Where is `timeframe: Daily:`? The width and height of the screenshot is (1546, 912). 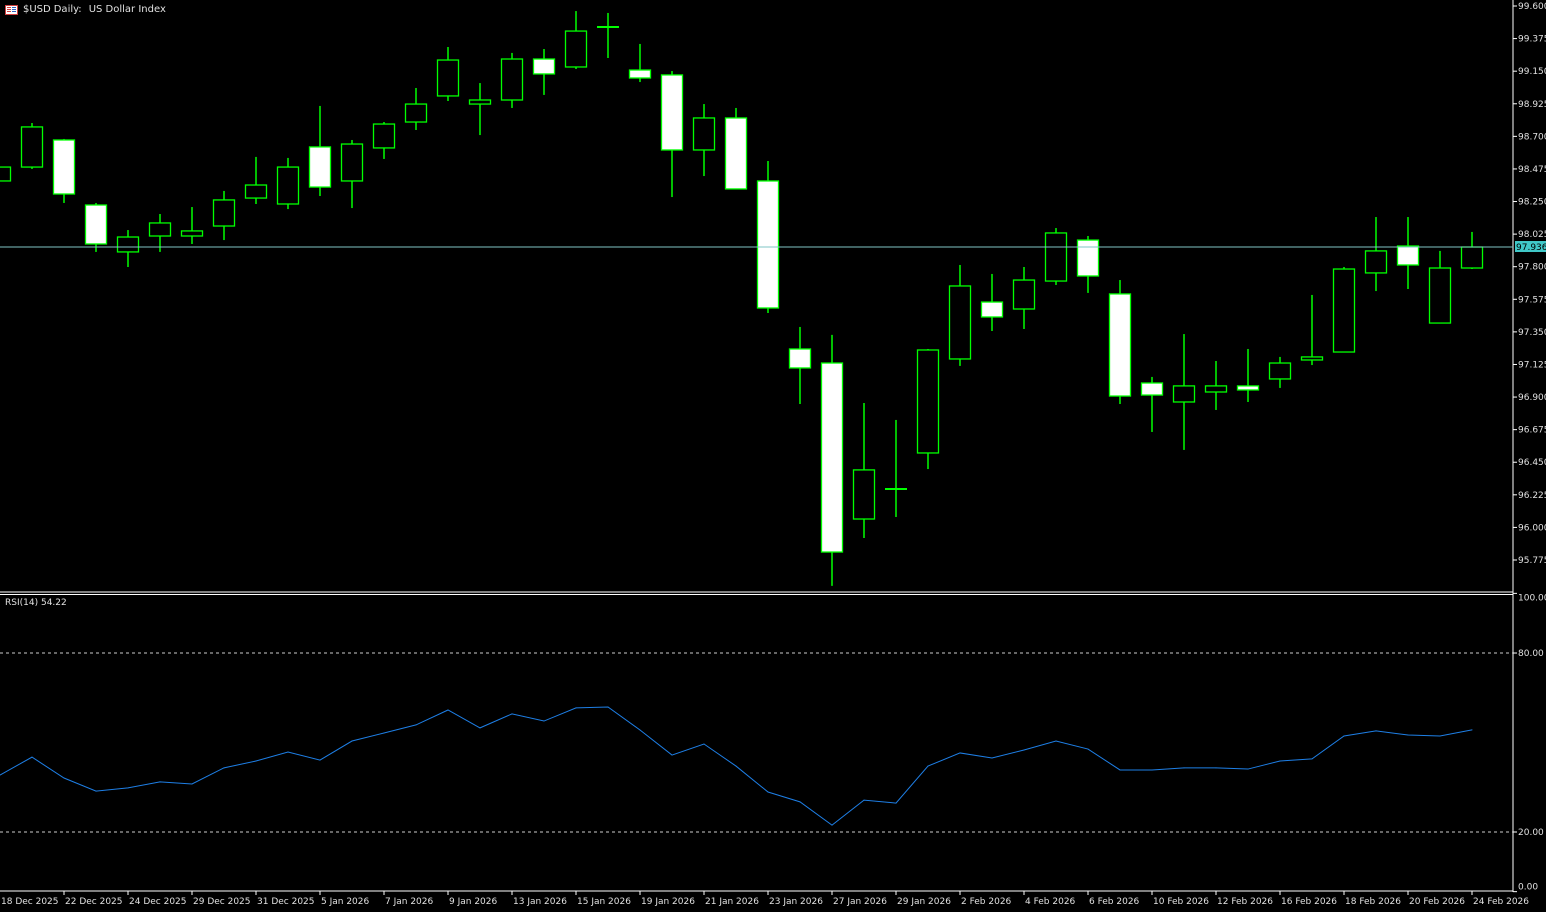
timeframe: Daily: is located at coordinates (67, 9).